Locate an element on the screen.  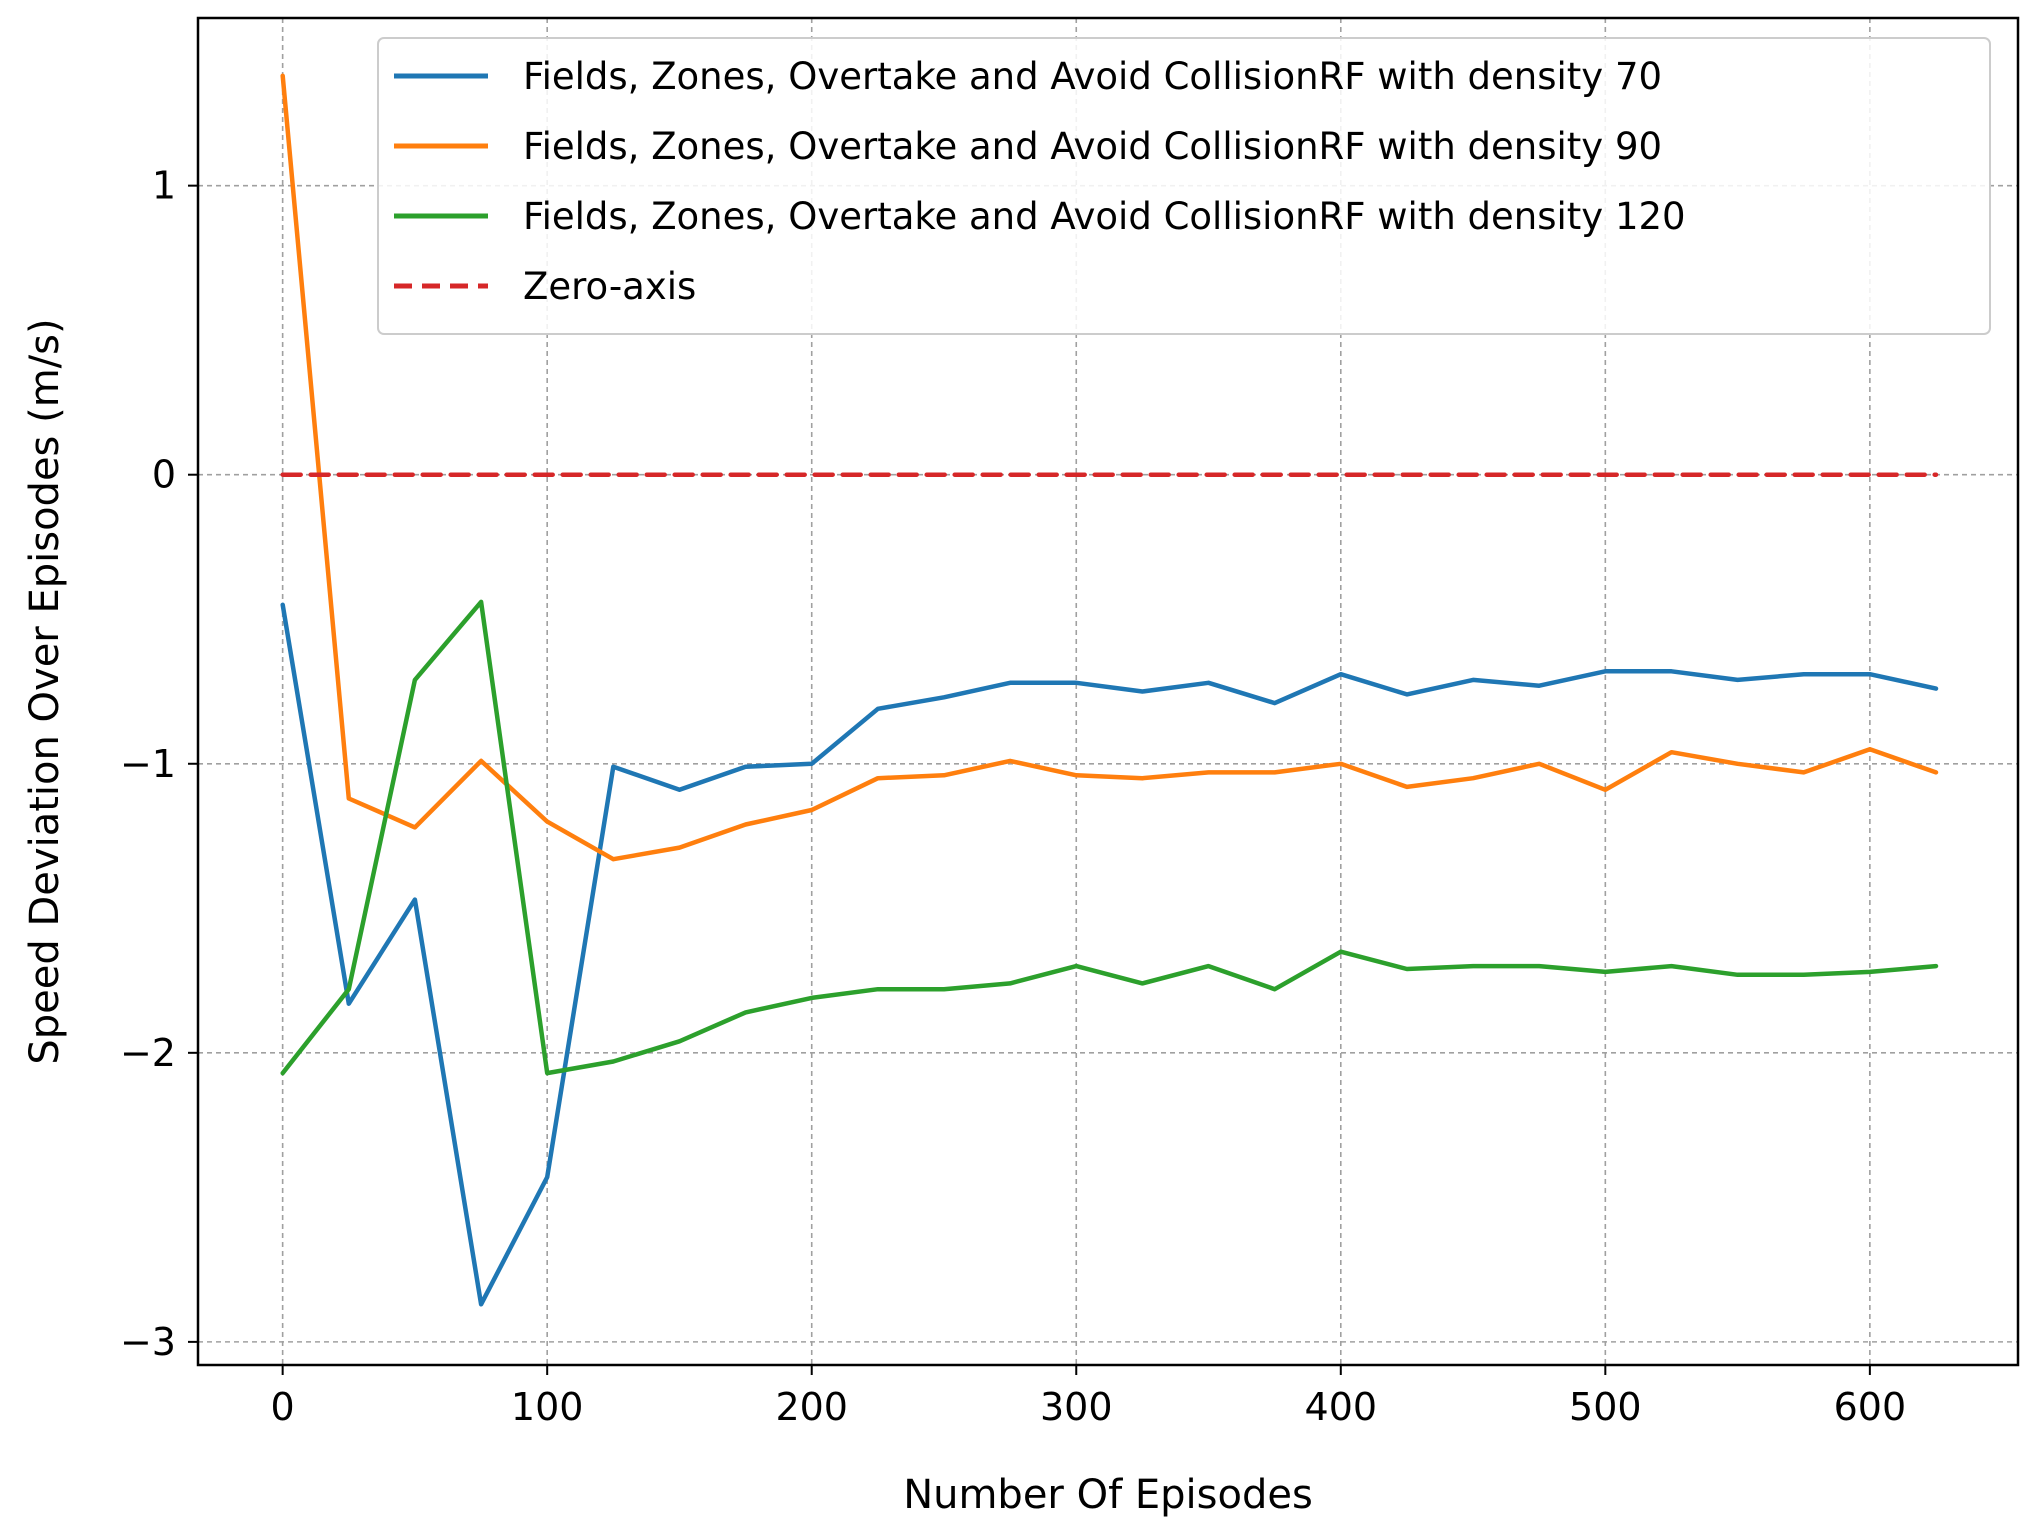
x-tick-label: 400 is located at coordinates (1341, 1407).